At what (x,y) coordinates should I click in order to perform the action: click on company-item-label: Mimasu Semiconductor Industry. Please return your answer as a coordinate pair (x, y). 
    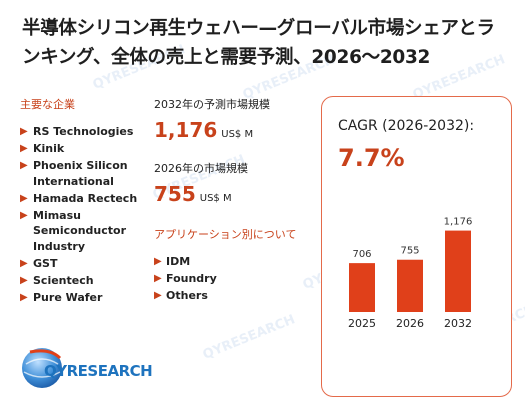
    Looking at the image, I should click on (79, 230).